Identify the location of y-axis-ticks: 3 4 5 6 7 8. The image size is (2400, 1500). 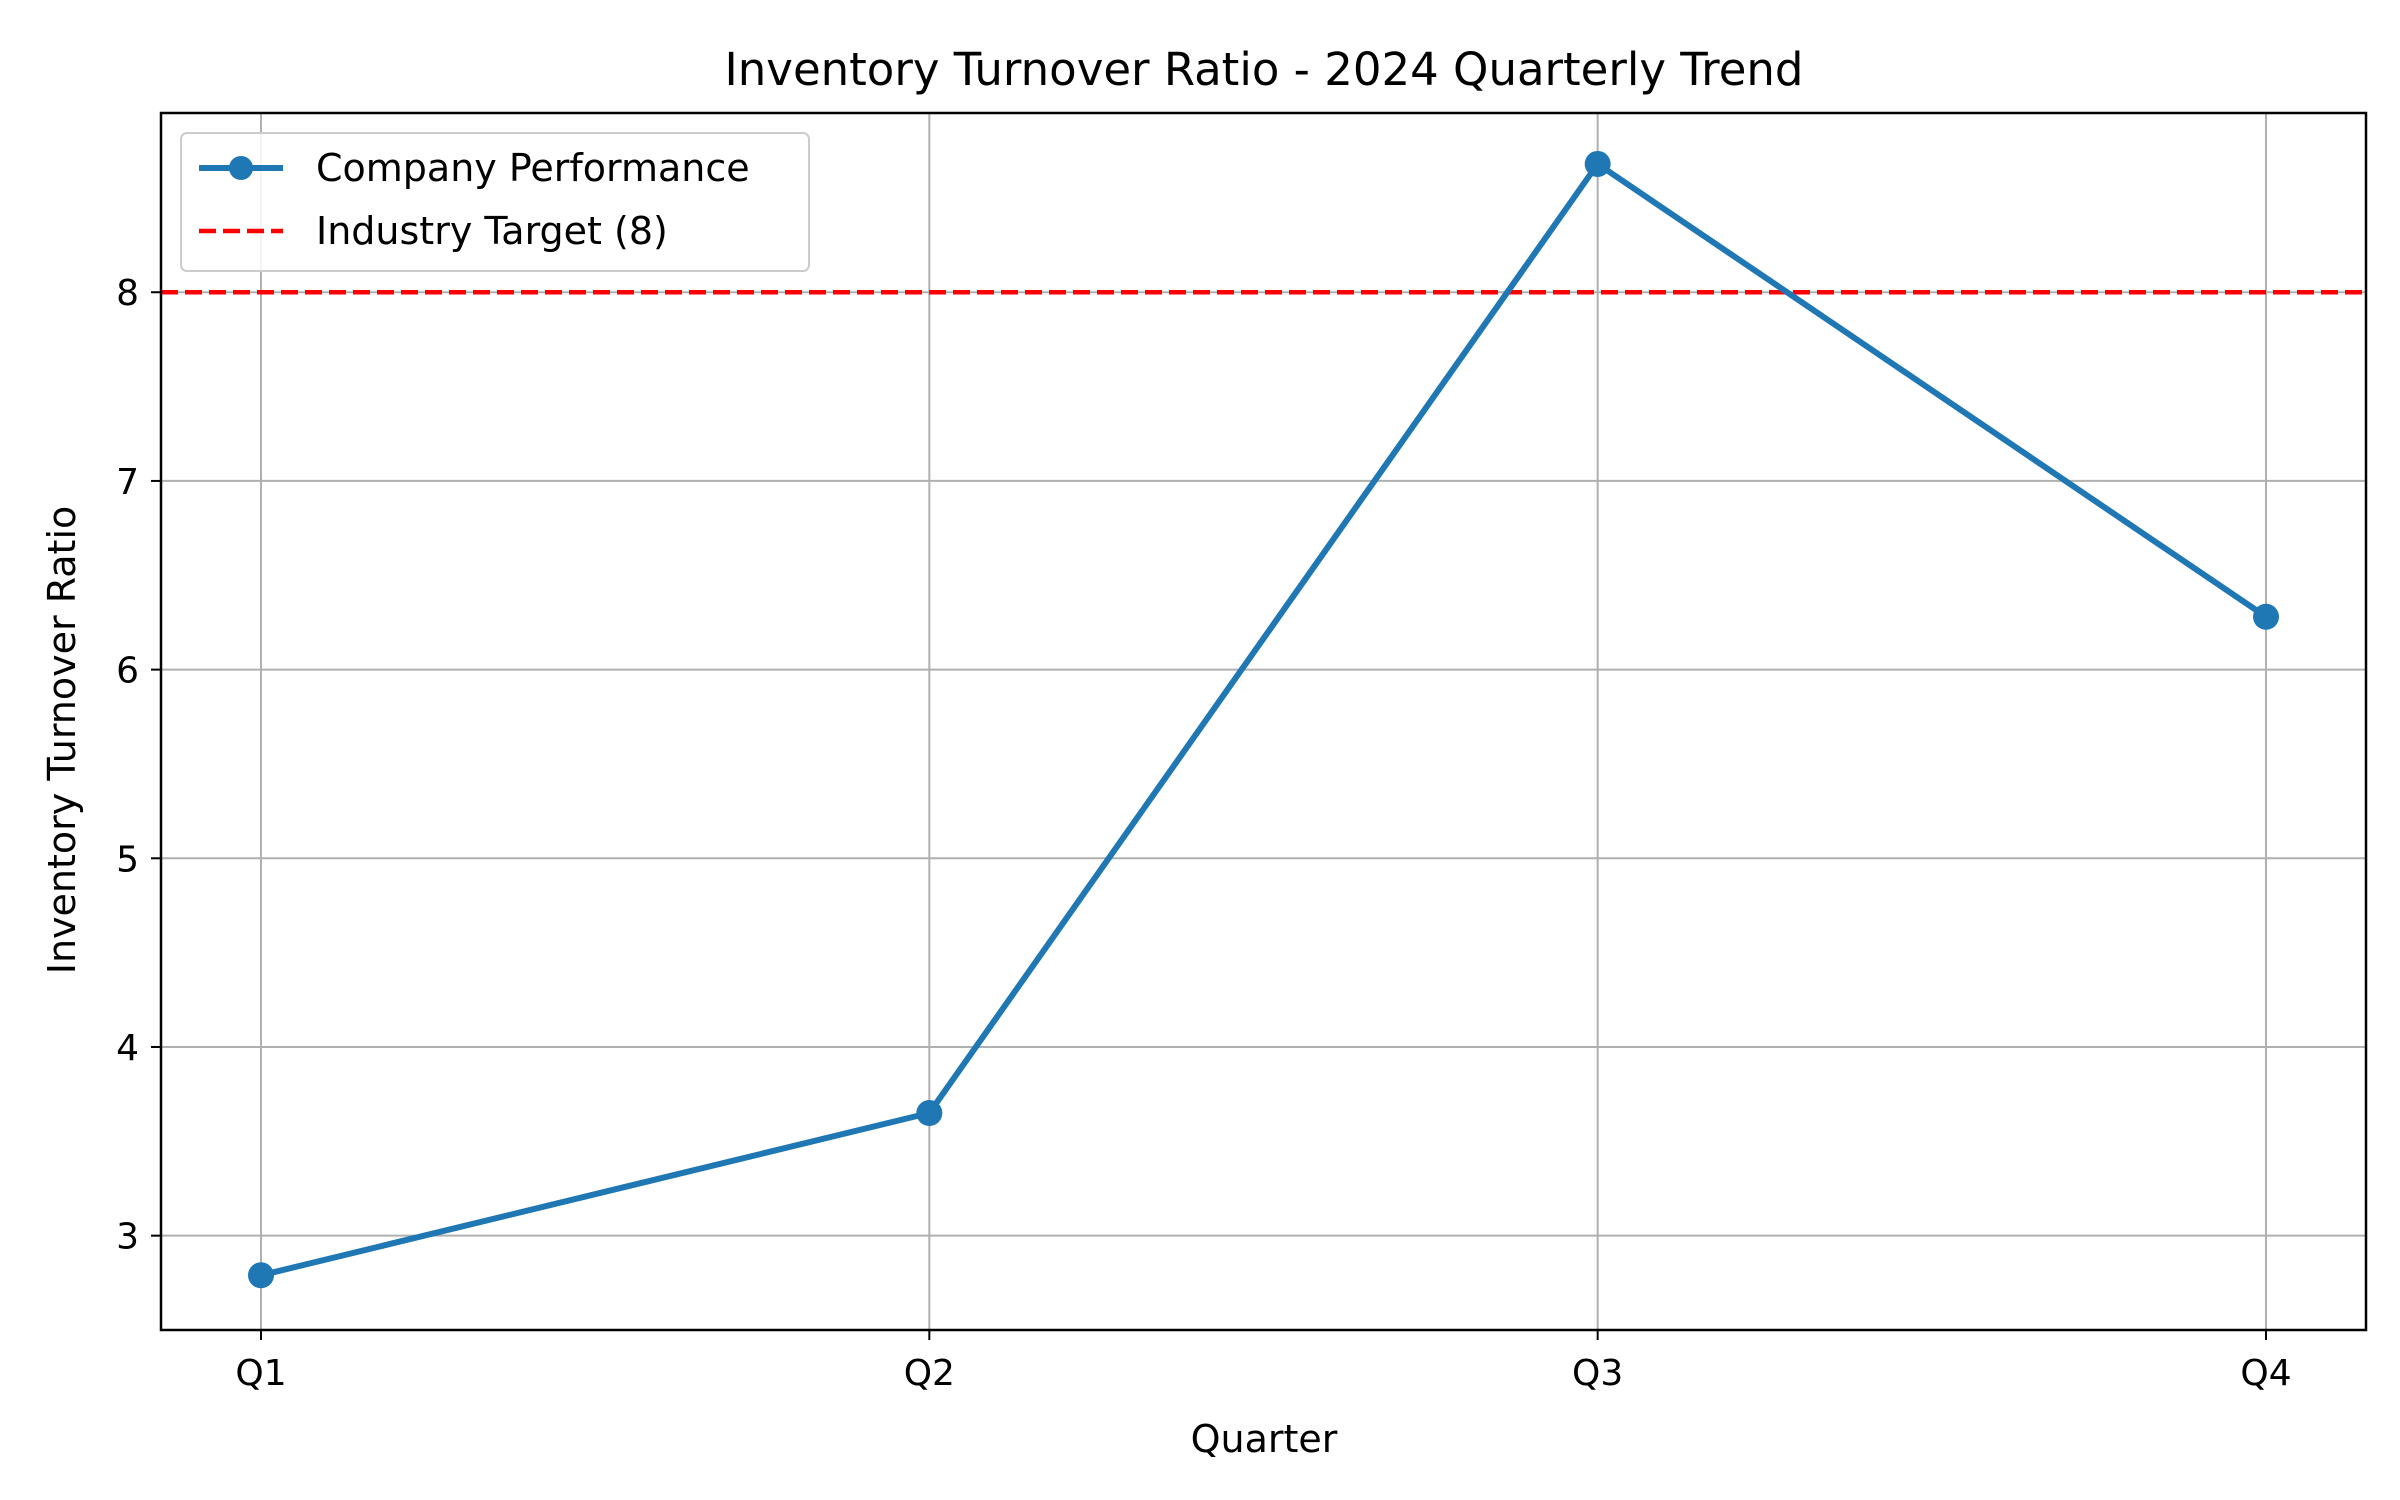
(138, 765).